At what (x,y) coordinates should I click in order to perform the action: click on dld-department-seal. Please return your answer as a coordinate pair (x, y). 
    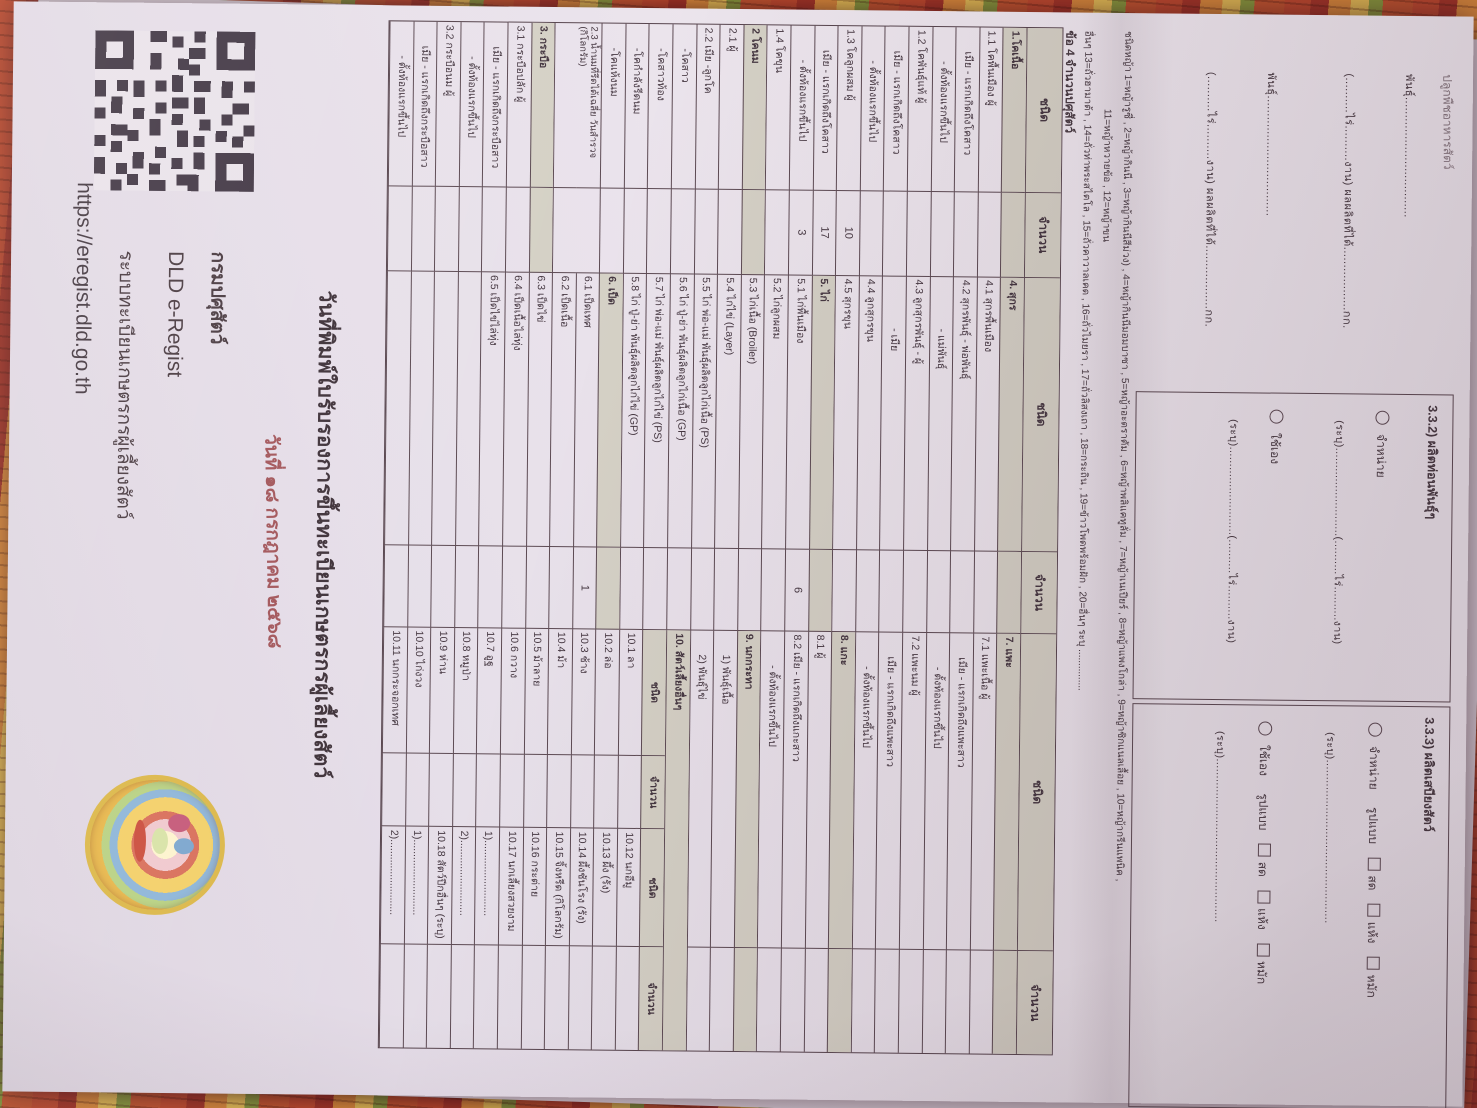
    Looking at the image, I should click on (155, 845).